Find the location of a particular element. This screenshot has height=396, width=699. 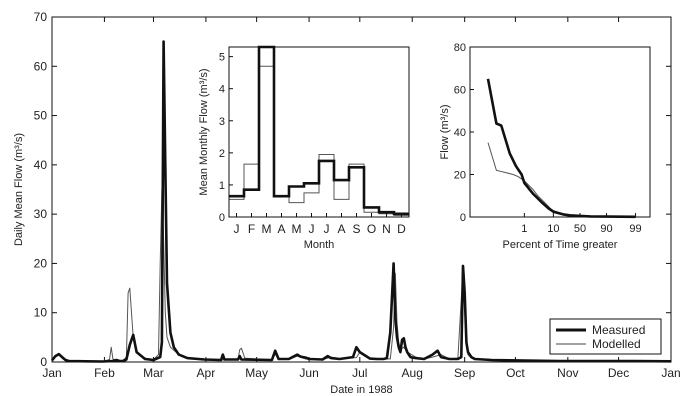

monthly-inset-frame is located at coordinates (319, 132).